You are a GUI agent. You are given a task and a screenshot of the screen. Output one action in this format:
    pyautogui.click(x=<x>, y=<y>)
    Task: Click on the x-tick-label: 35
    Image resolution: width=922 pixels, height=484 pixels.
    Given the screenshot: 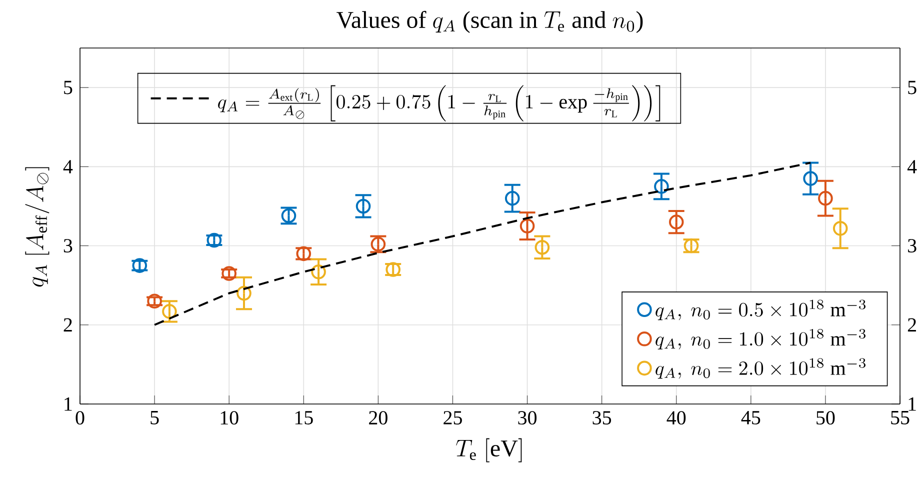 What is the action you would take?
    pyautogui.click(x=602, y=417)
    